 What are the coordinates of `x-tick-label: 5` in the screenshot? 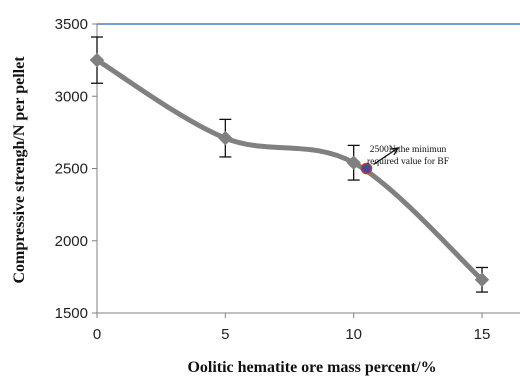 It's located at (225, 334).